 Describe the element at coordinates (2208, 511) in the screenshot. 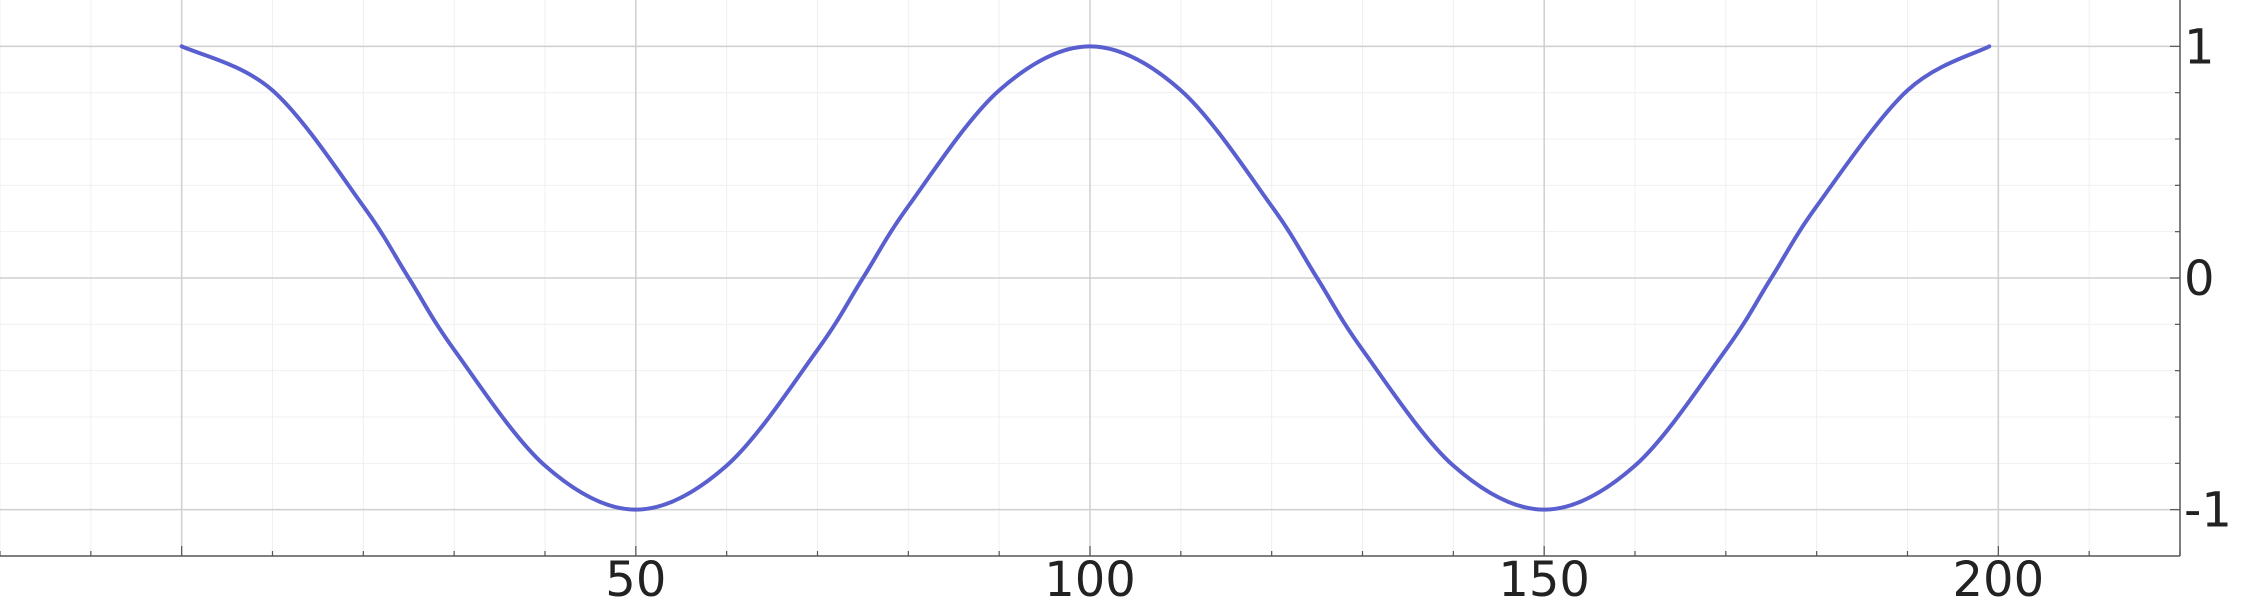

I see `y-tick-label: -1` at that location.